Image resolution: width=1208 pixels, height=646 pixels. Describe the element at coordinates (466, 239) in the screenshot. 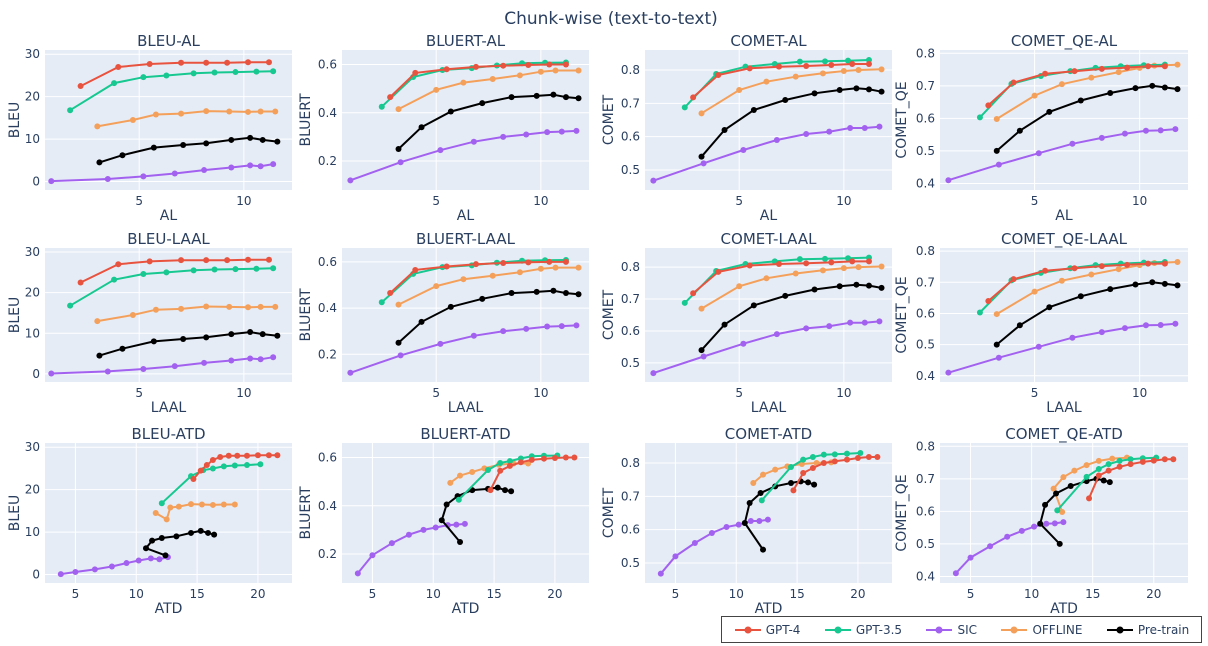

I see `subplot-title: BLUERT-LAAL` at that location.